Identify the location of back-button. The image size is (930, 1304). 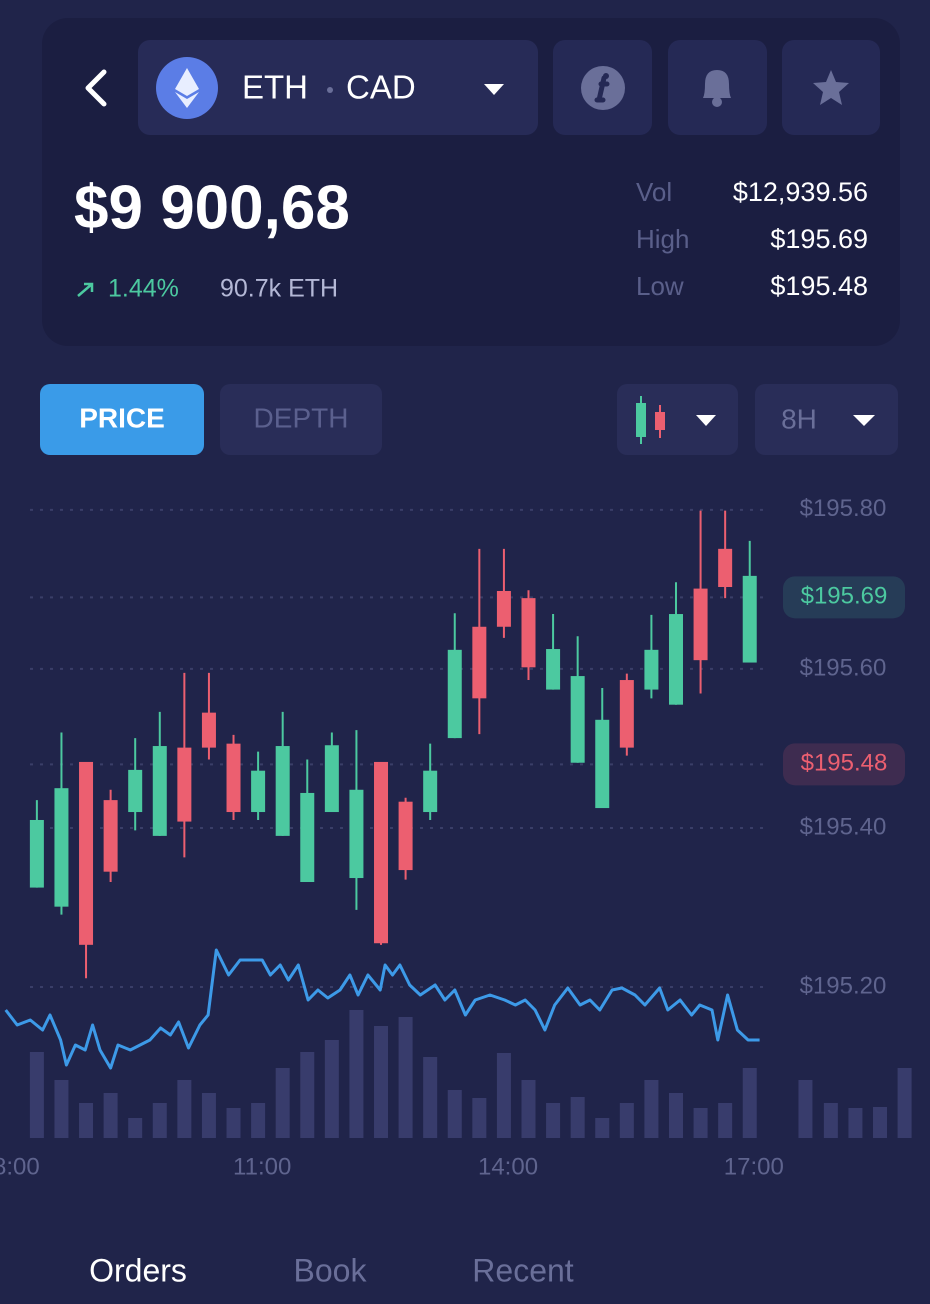
(96, 88).